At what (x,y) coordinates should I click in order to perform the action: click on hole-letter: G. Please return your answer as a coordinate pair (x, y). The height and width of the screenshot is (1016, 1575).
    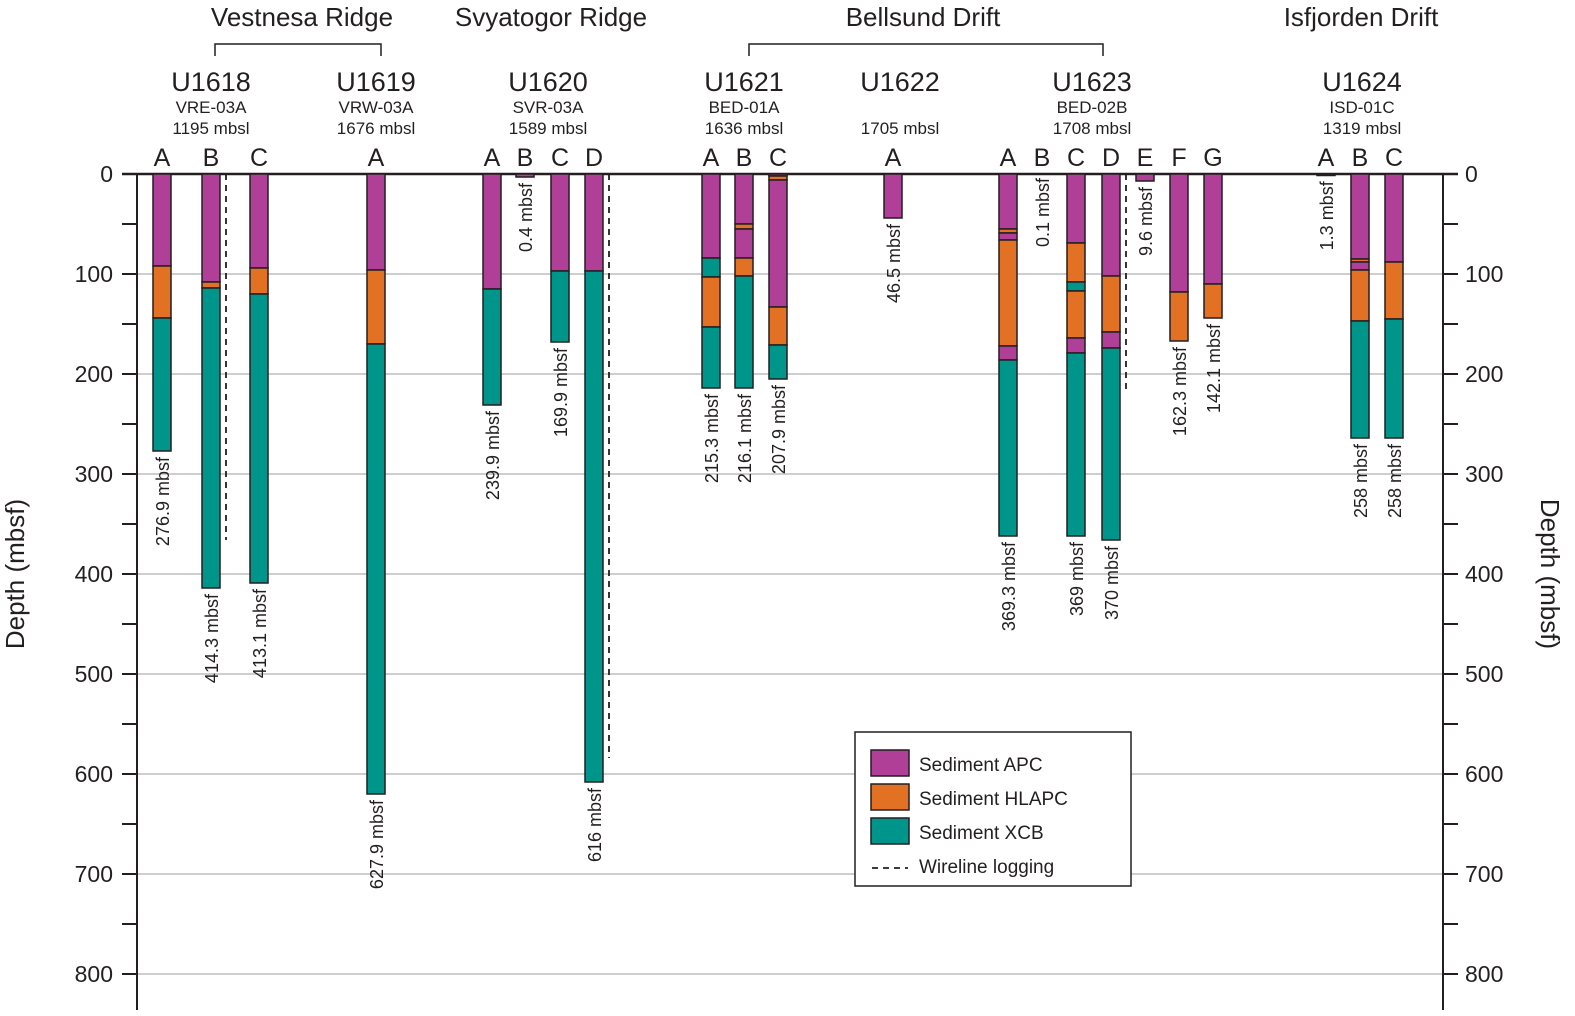
    Looking at the image, I should click on (1212, 158).